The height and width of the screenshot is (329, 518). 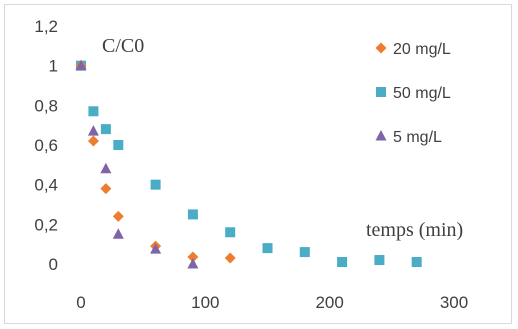 I want to click on y-tick-label: 0,2, so click(x=46, y=224).